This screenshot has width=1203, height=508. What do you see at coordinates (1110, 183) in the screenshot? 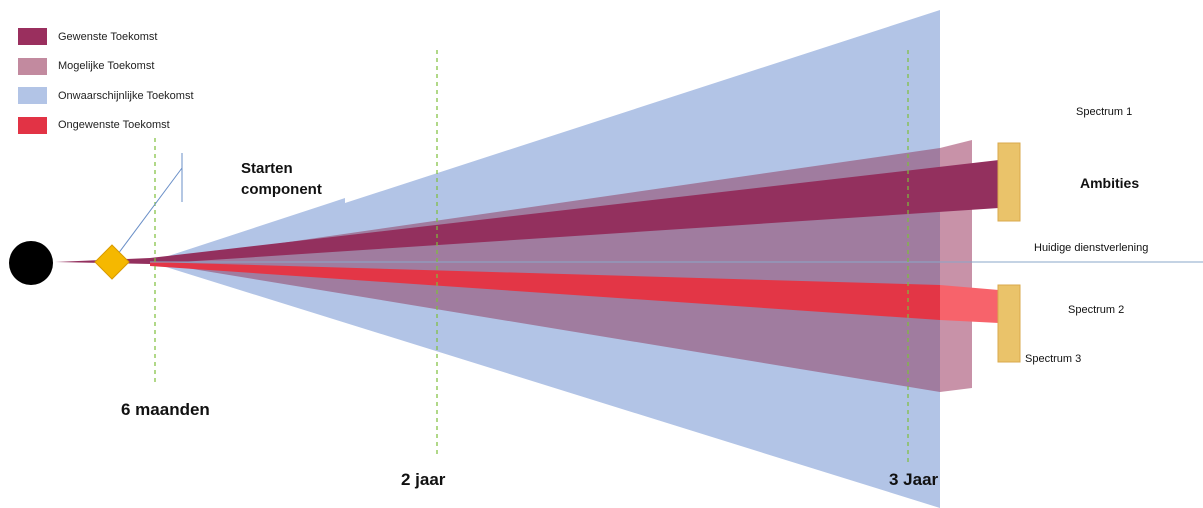
I see `ambities-label: Ambities` at bounding box center [1110, 183].